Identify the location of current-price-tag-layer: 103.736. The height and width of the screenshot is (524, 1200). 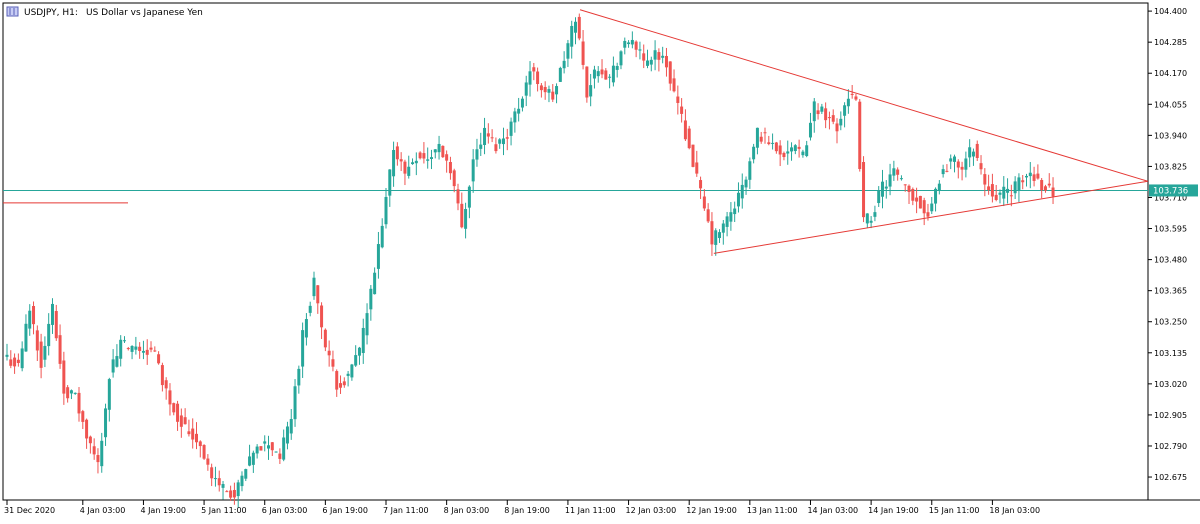
(1173, 190).